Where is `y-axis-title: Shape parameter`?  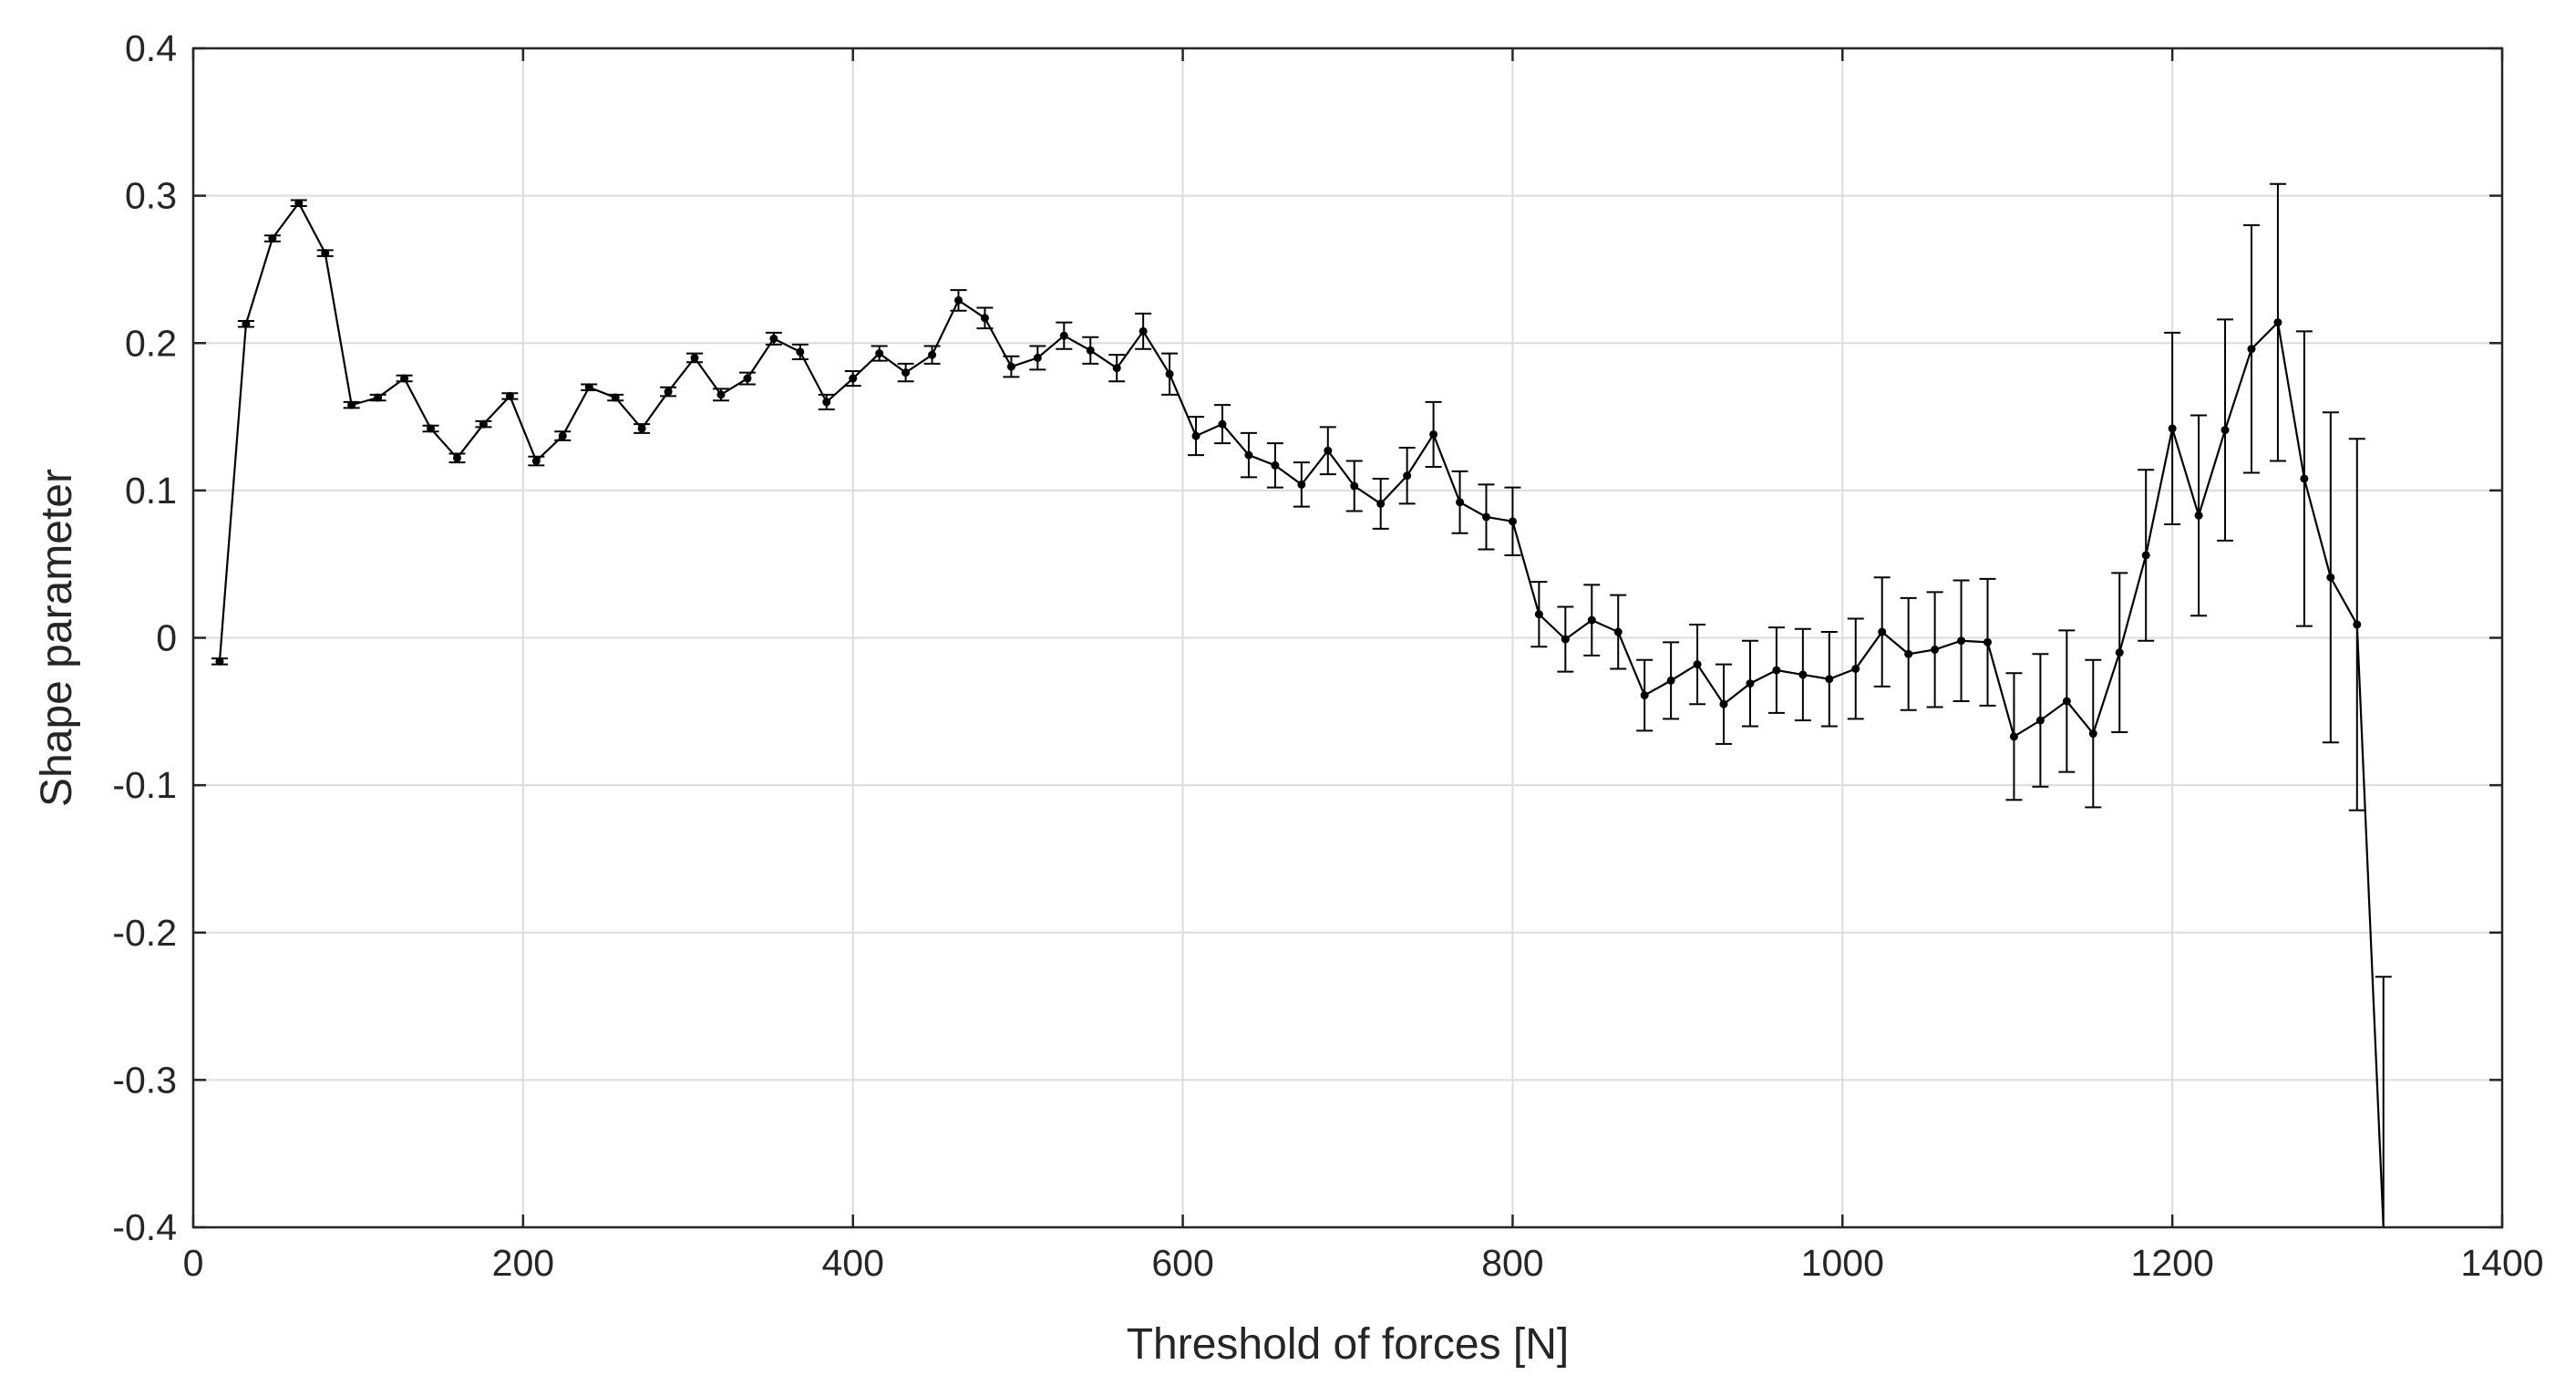 y-axis-title: Shape parameter is located at coordinates (57, 638).